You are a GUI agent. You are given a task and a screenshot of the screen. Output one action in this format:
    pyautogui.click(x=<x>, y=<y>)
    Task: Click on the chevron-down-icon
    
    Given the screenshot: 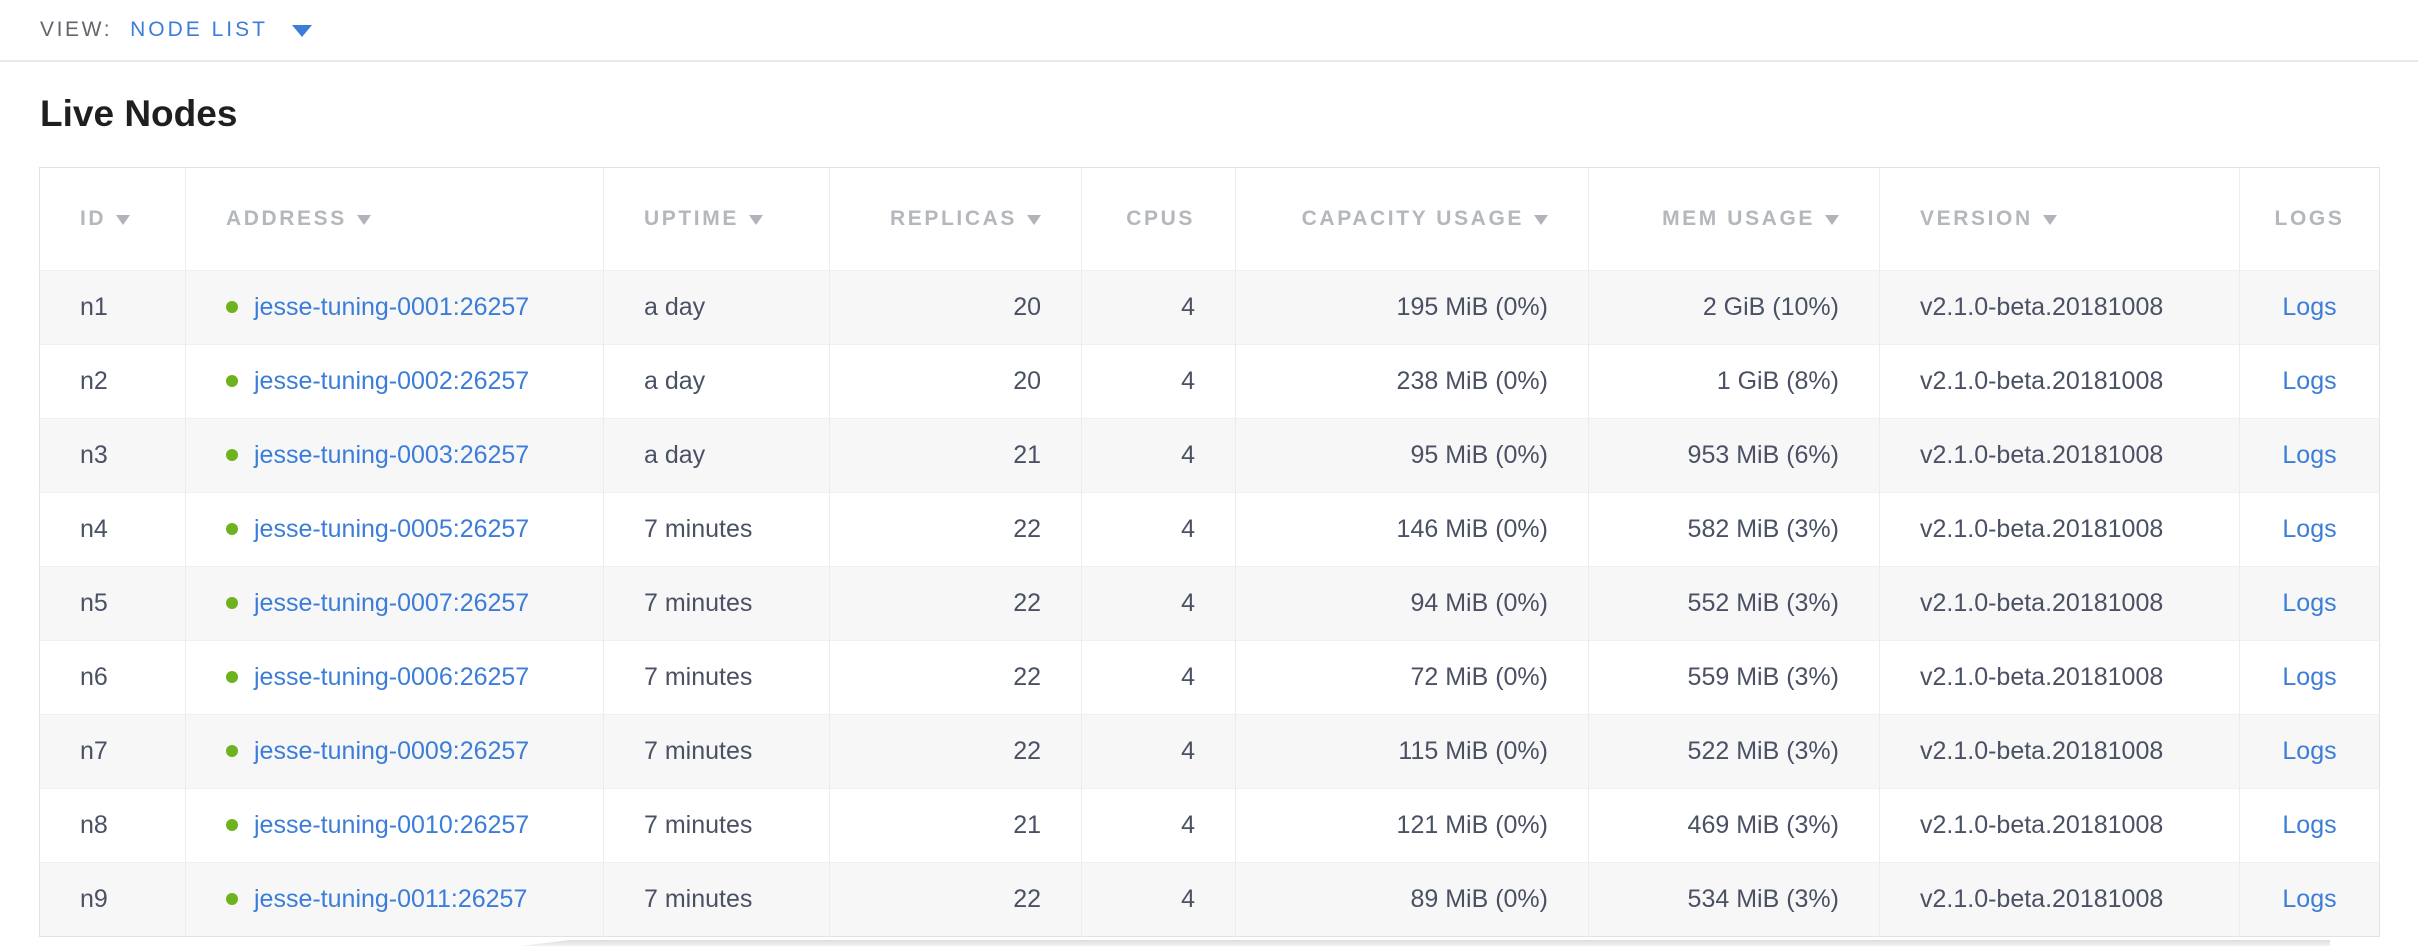 What is the action you would take?
    pyautogui.click(x=301, y=31)
    